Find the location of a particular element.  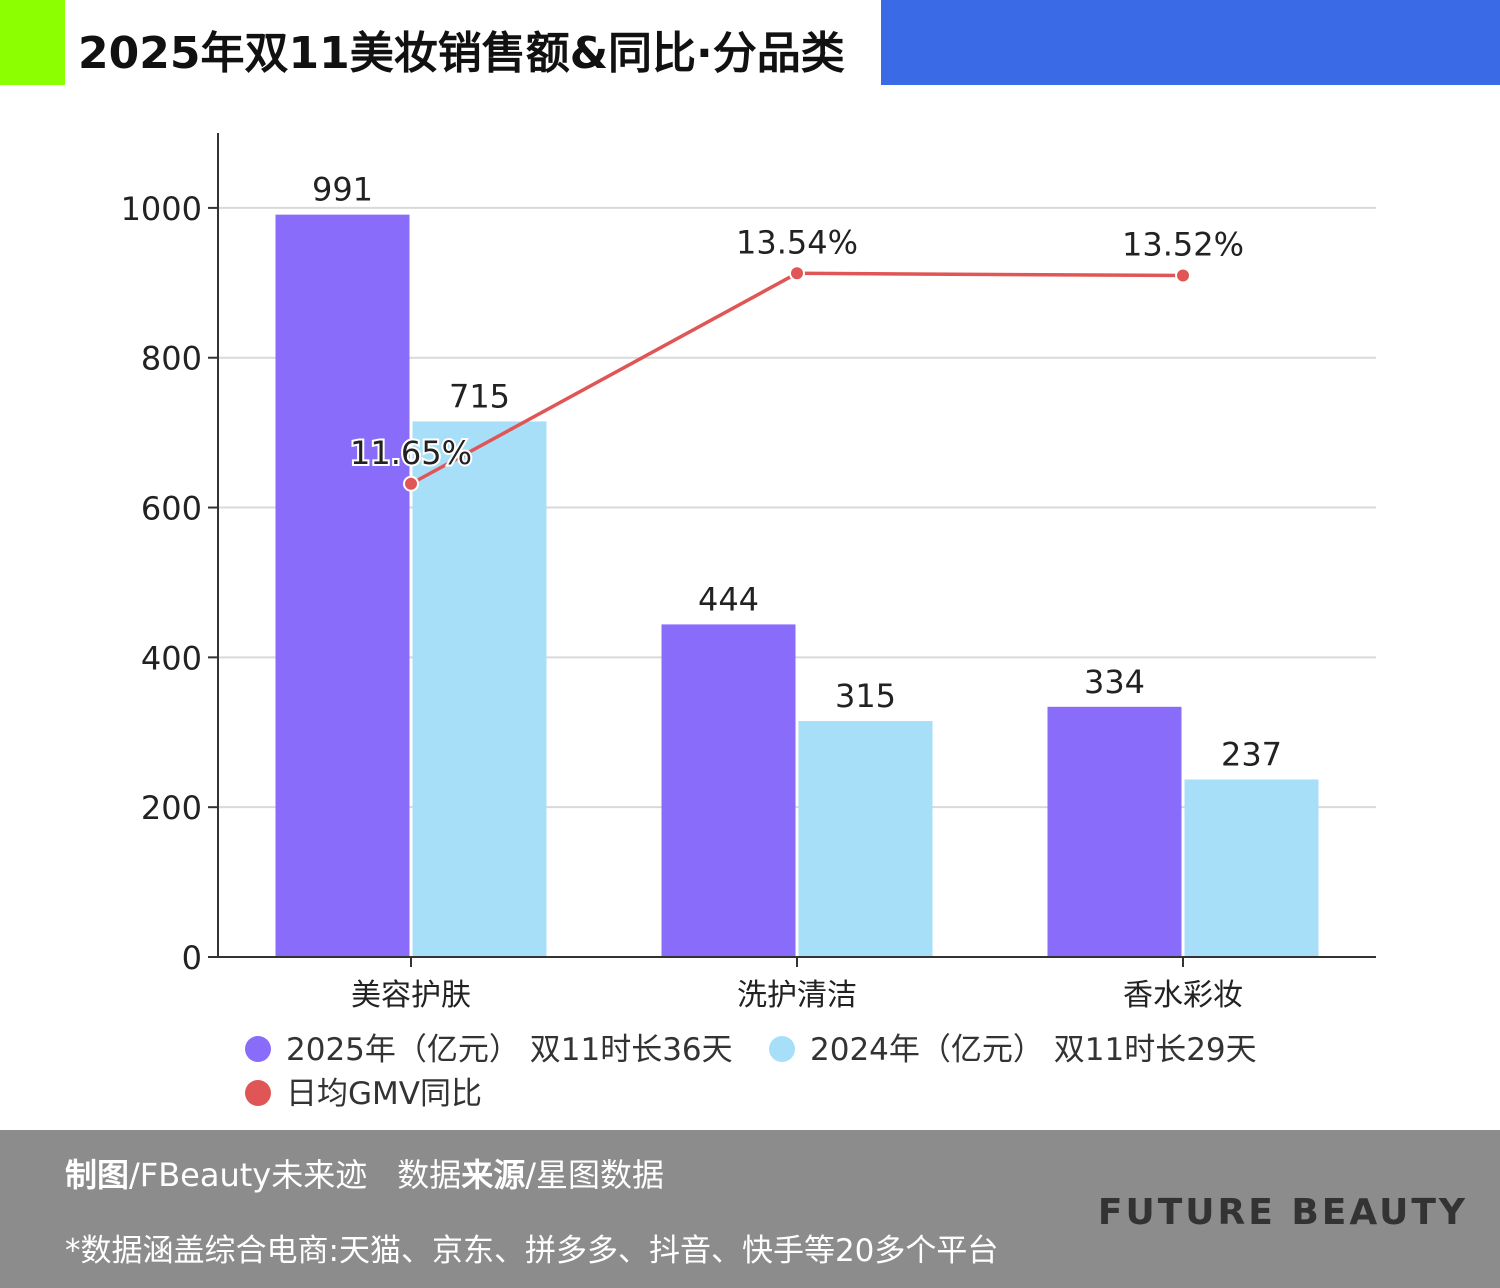

credit-value-source: /星图数据 is located at coordinates (595, 1175).